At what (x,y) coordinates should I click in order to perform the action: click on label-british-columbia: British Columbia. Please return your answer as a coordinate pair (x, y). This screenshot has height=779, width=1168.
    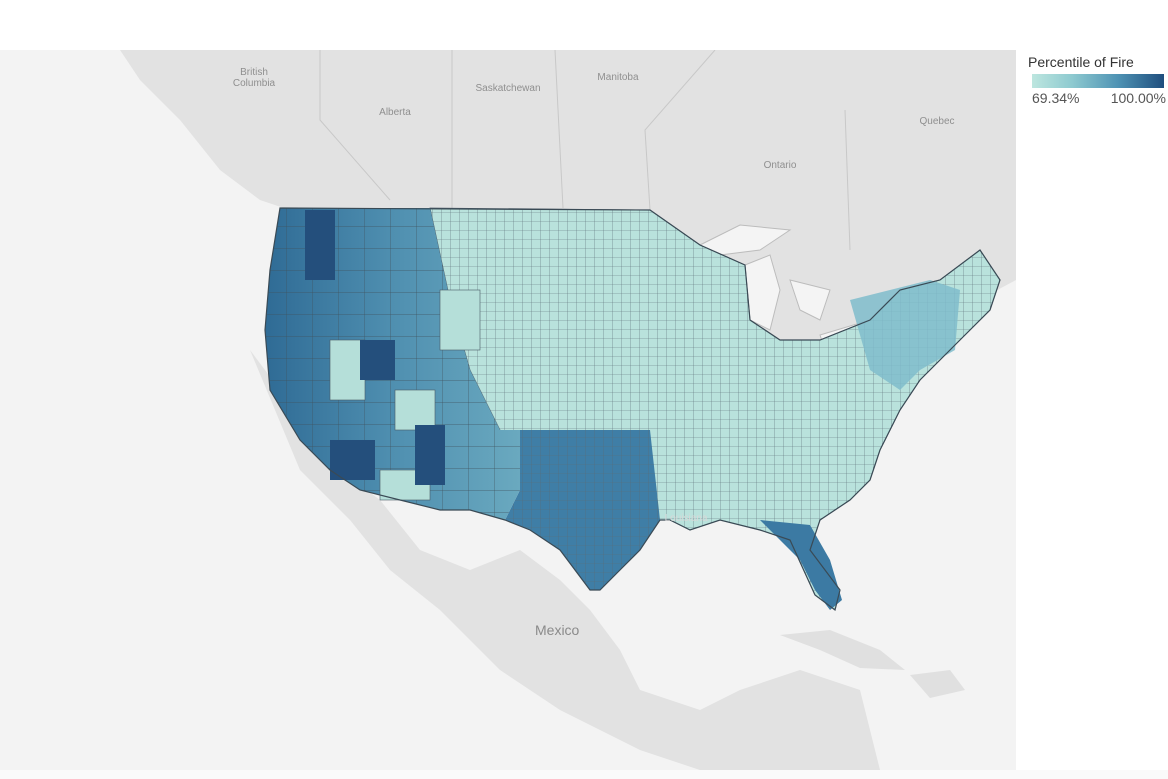
    Looking at the image, I should click on (254, 78).